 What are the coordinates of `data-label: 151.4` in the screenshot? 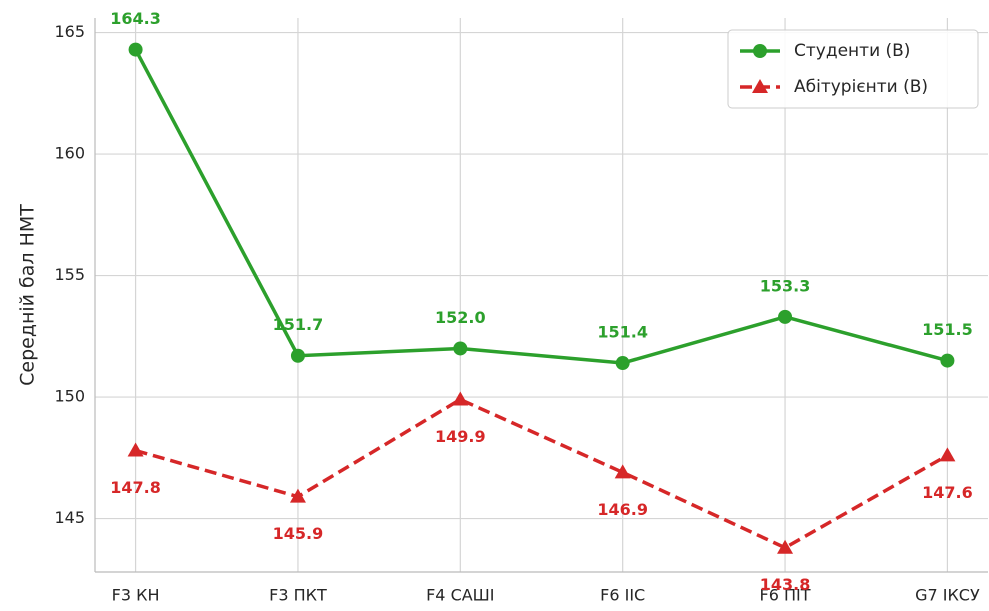 It's located at (622, 332).